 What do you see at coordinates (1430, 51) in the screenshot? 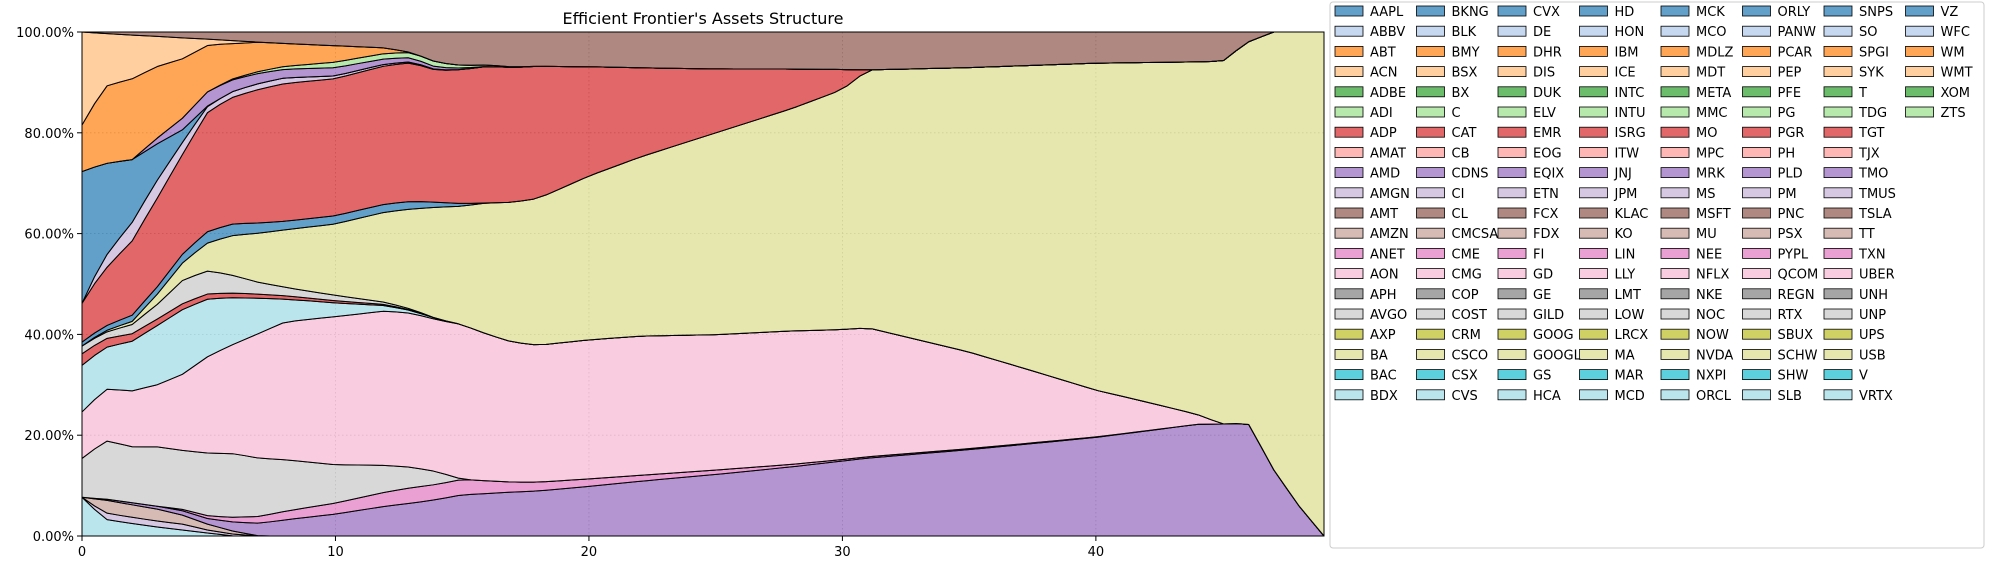
I see `legend-swatch-bmy` at bounding box center [1430, 51].